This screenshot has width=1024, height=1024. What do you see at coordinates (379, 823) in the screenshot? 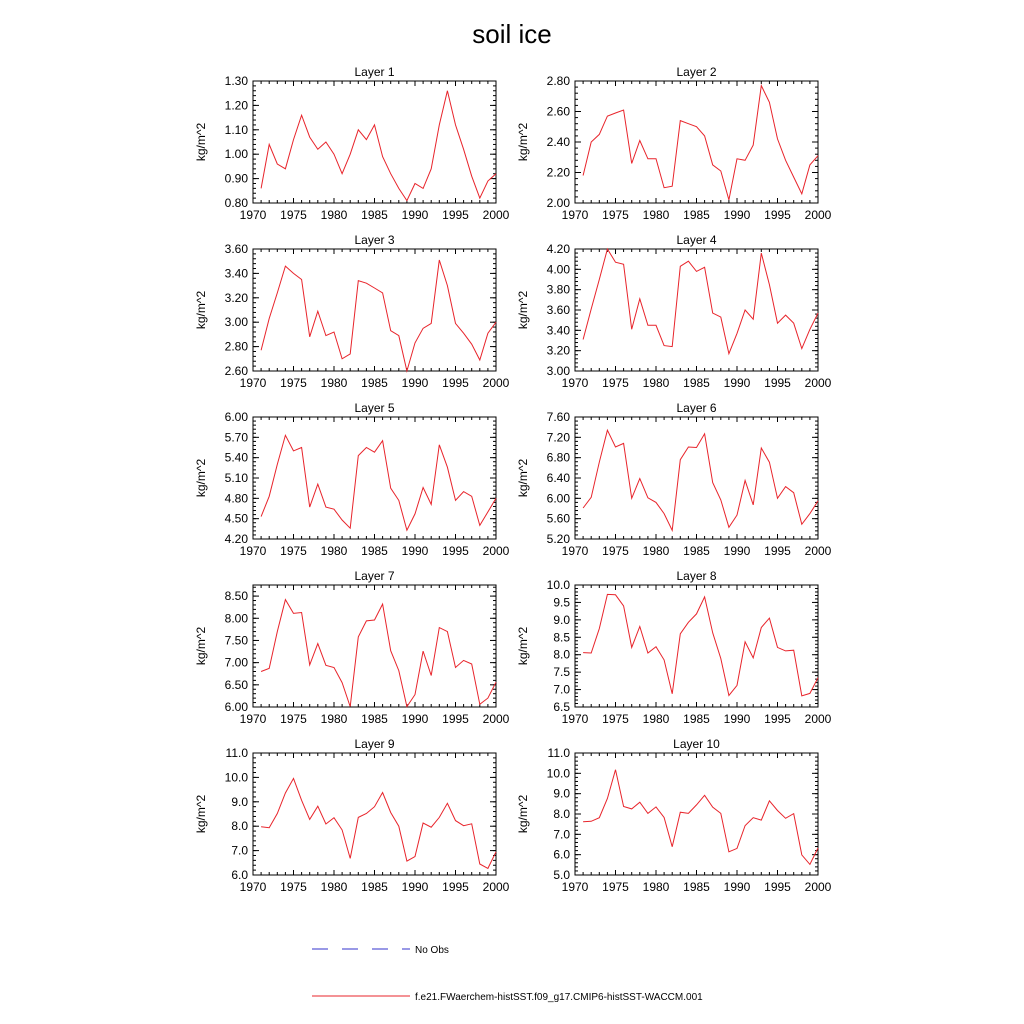
I see `panel-9-series-line` at bounding box center [379, 823].